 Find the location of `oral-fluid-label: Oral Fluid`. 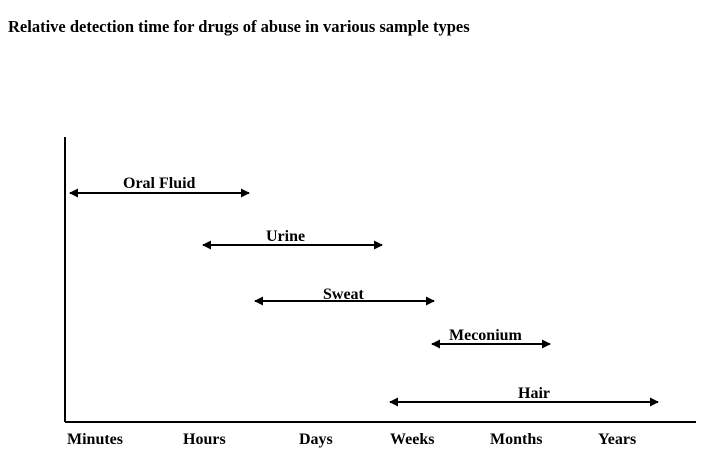

oral-fluid-label: Oral Fluid is located at coordinates (159, 183).